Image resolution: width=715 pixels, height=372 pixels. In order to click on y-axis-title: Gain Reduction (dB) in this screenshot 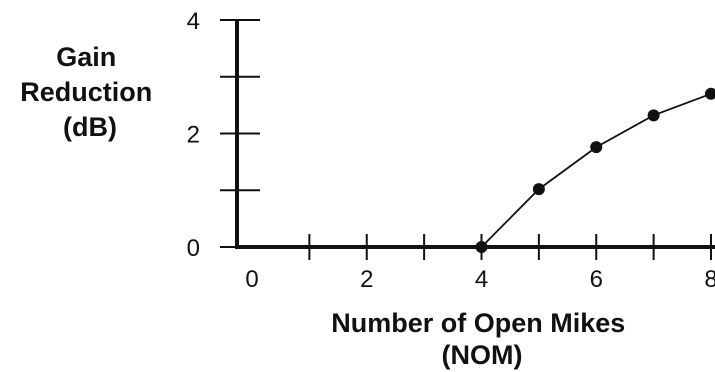, I will do `click(90, 92)`.